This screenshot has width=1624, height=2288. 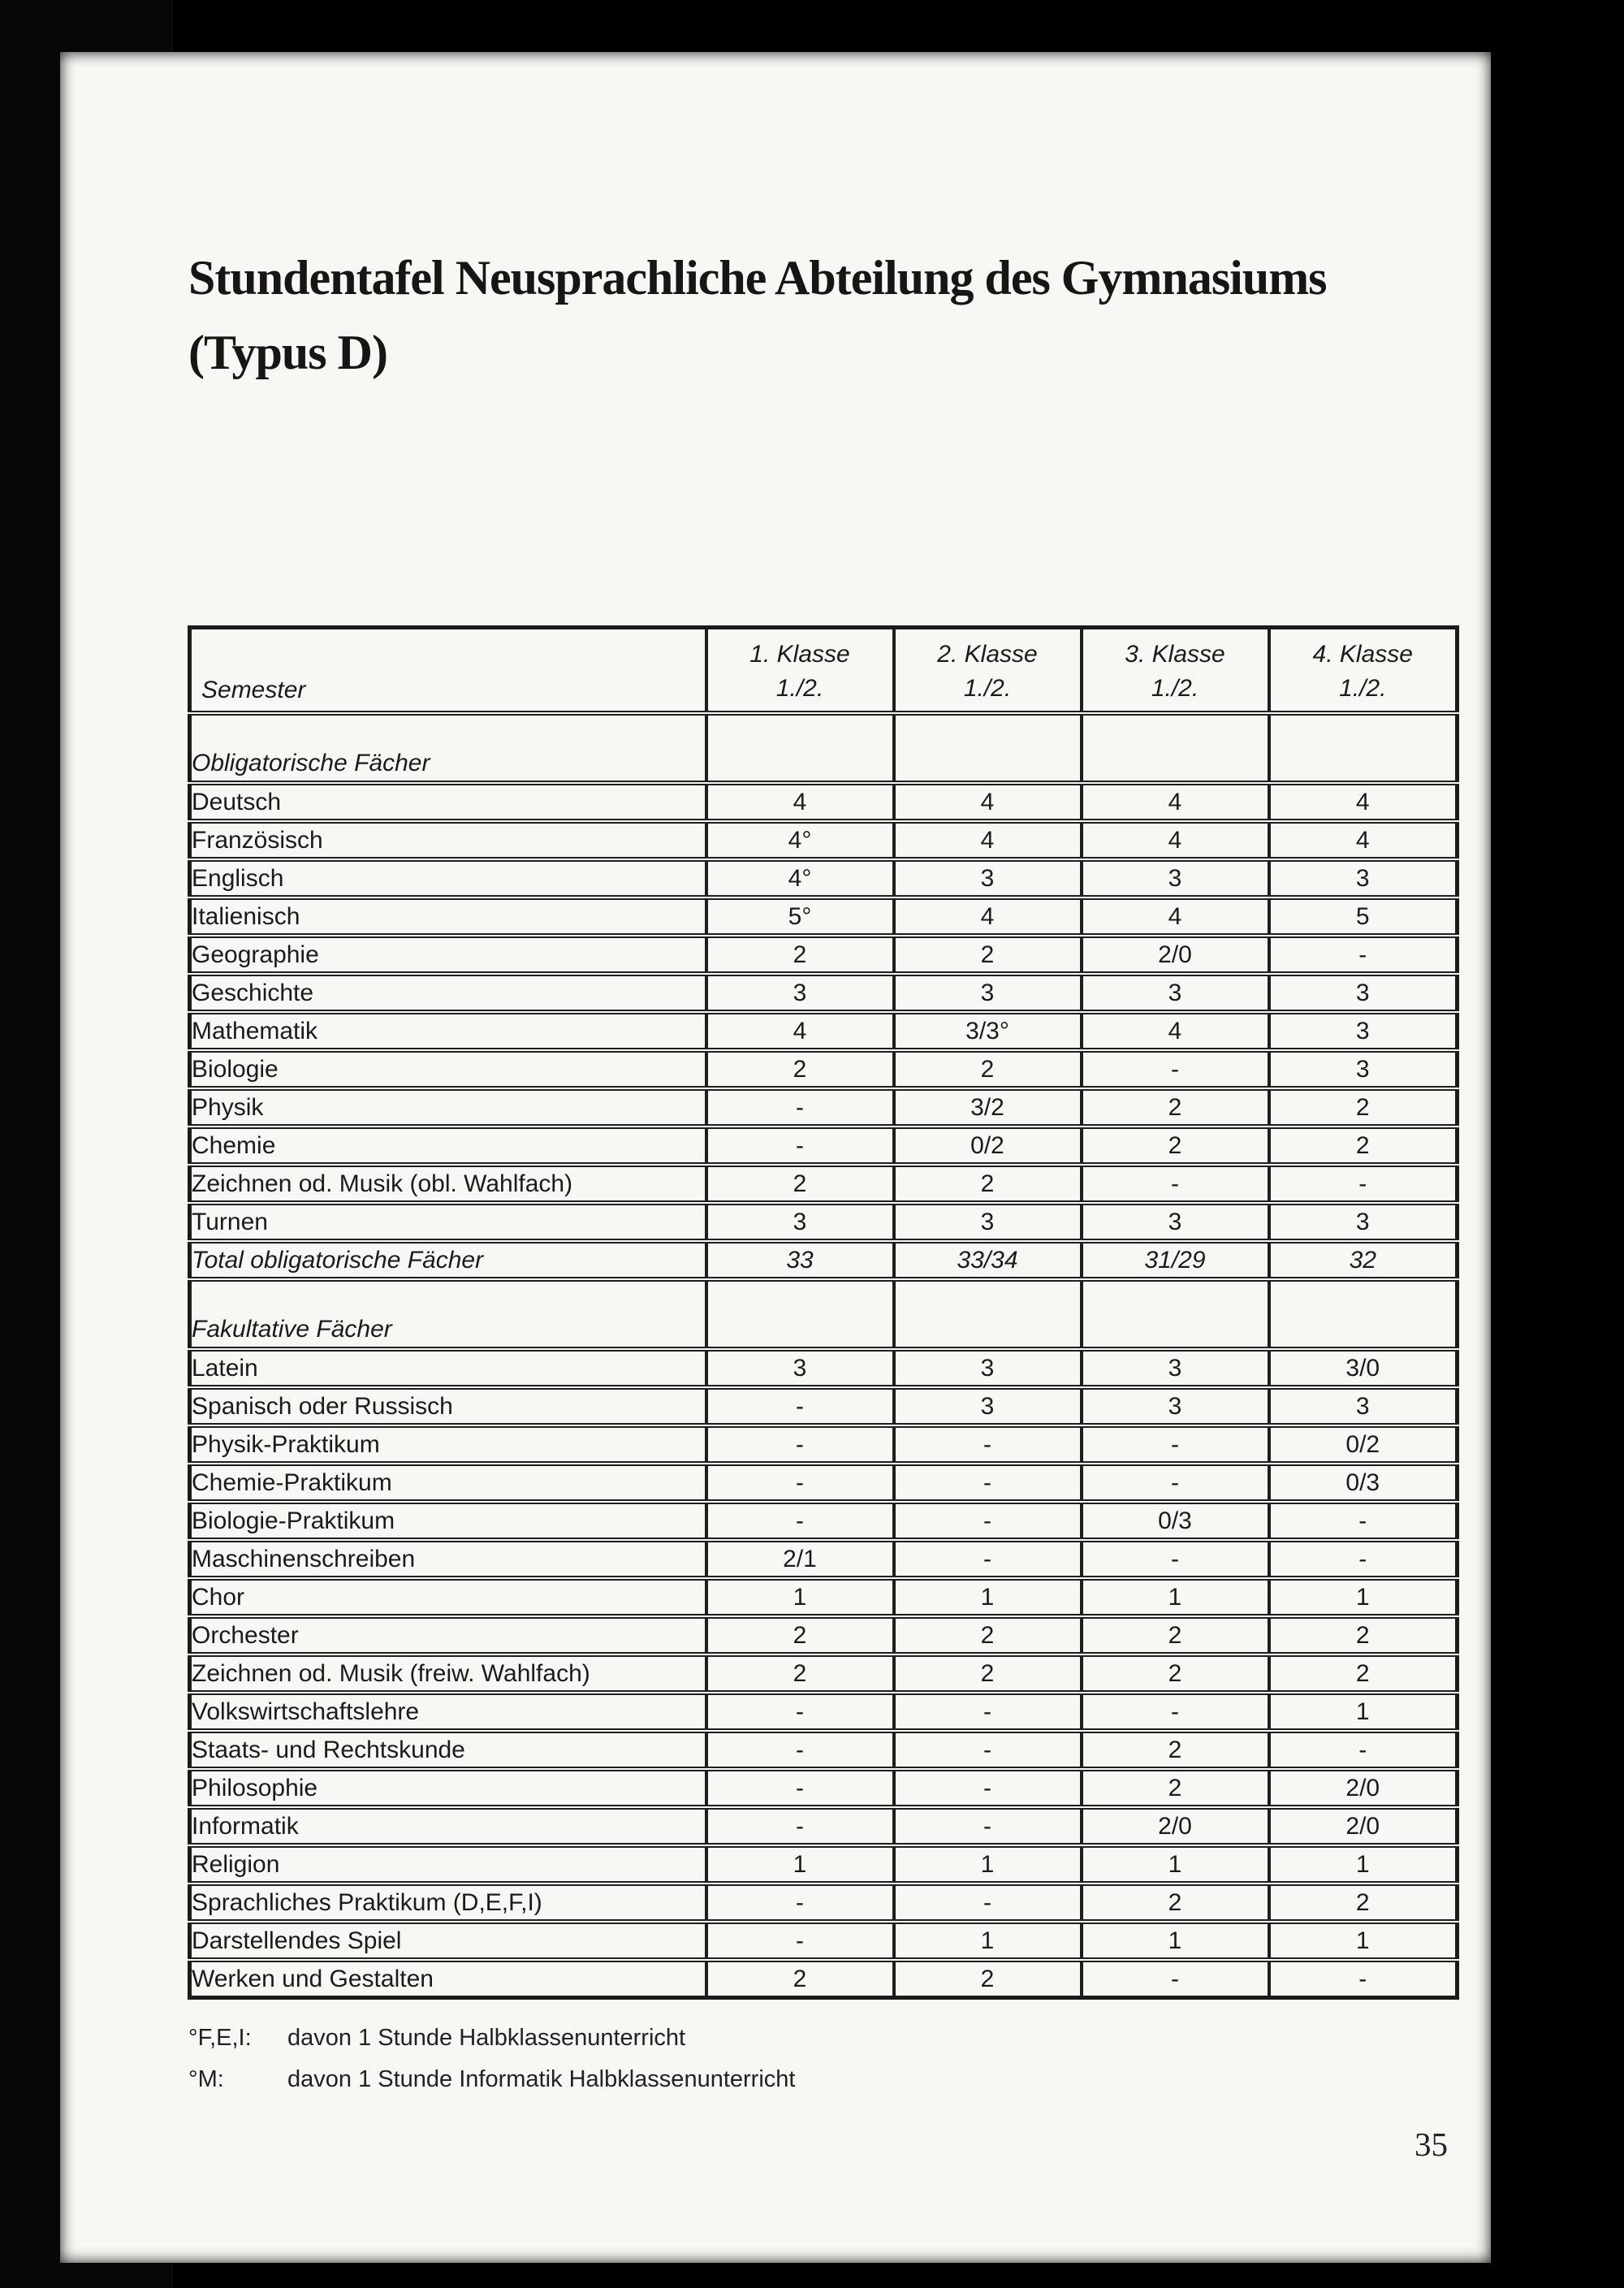 I want to click on column-title: 4. Klasse, so click(x=1363, y=654).